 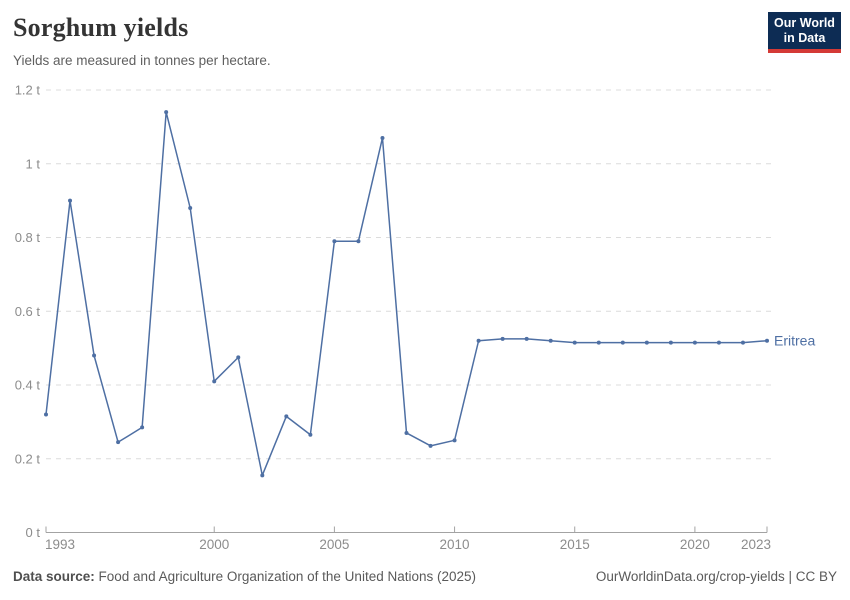 I want to click on data-point-eritrea-2009, so click(x=430, y=445).